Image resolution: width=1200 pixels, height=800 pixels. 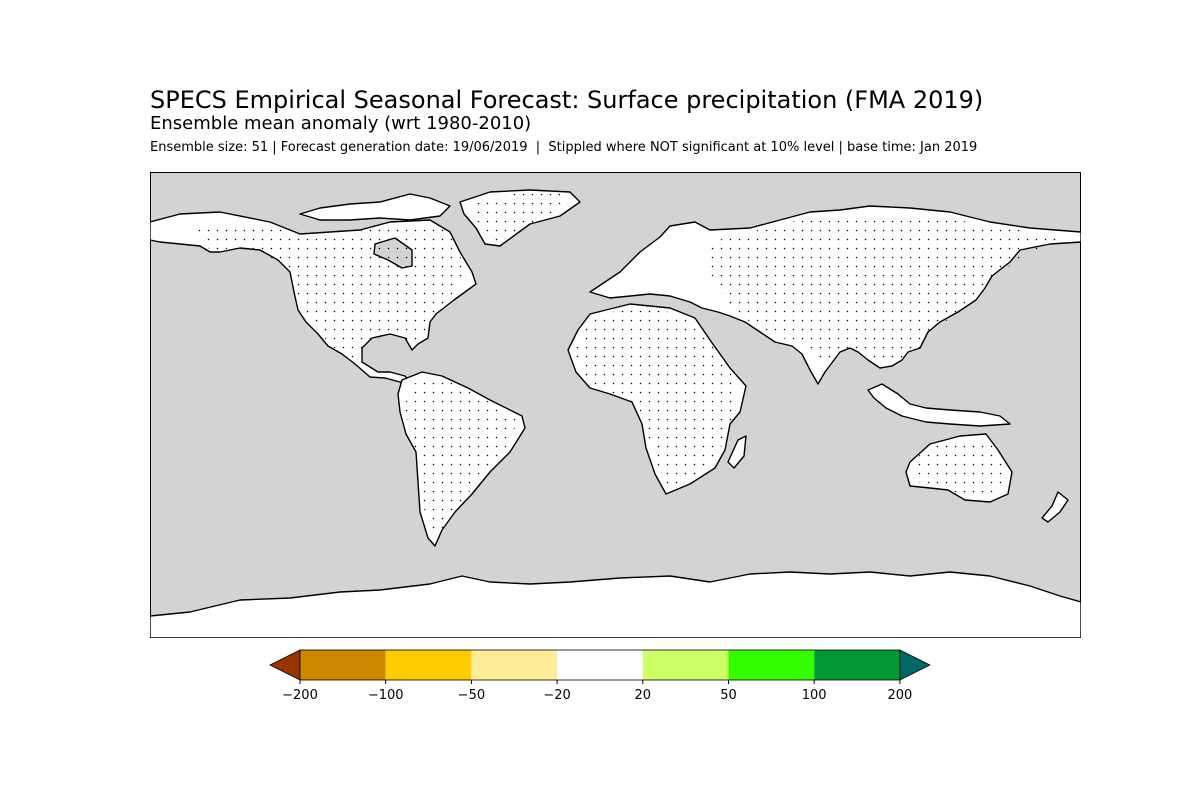 I want to click on colorbar-tick-label: 50, so click(x=728, y=695).